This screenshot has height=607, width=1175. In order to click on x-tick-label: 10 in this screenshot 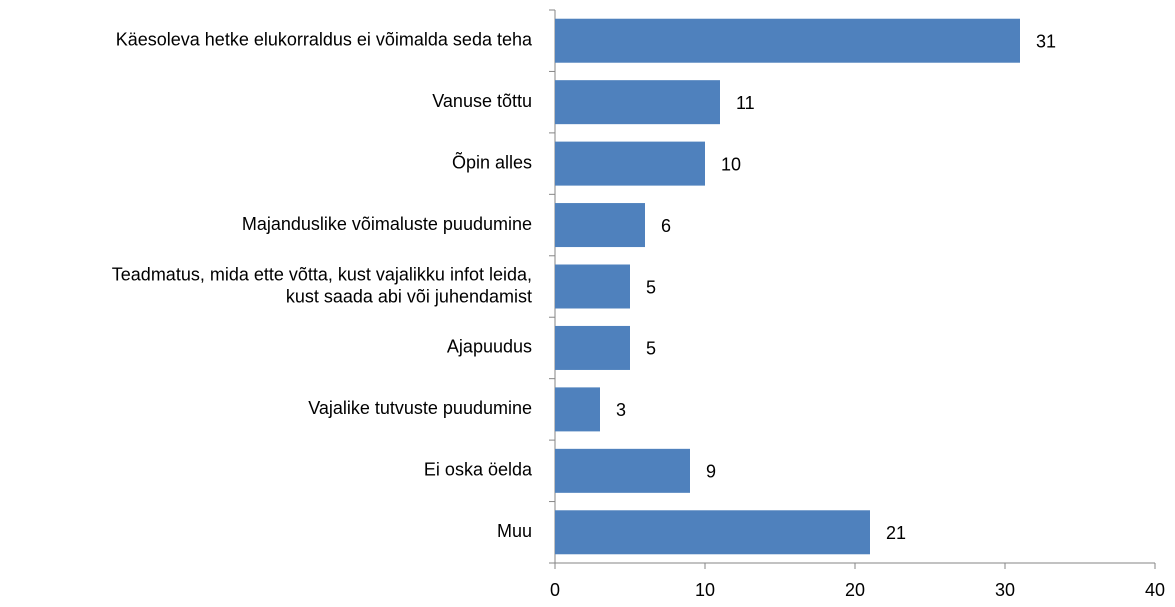, I will do `click(705, 590)`.